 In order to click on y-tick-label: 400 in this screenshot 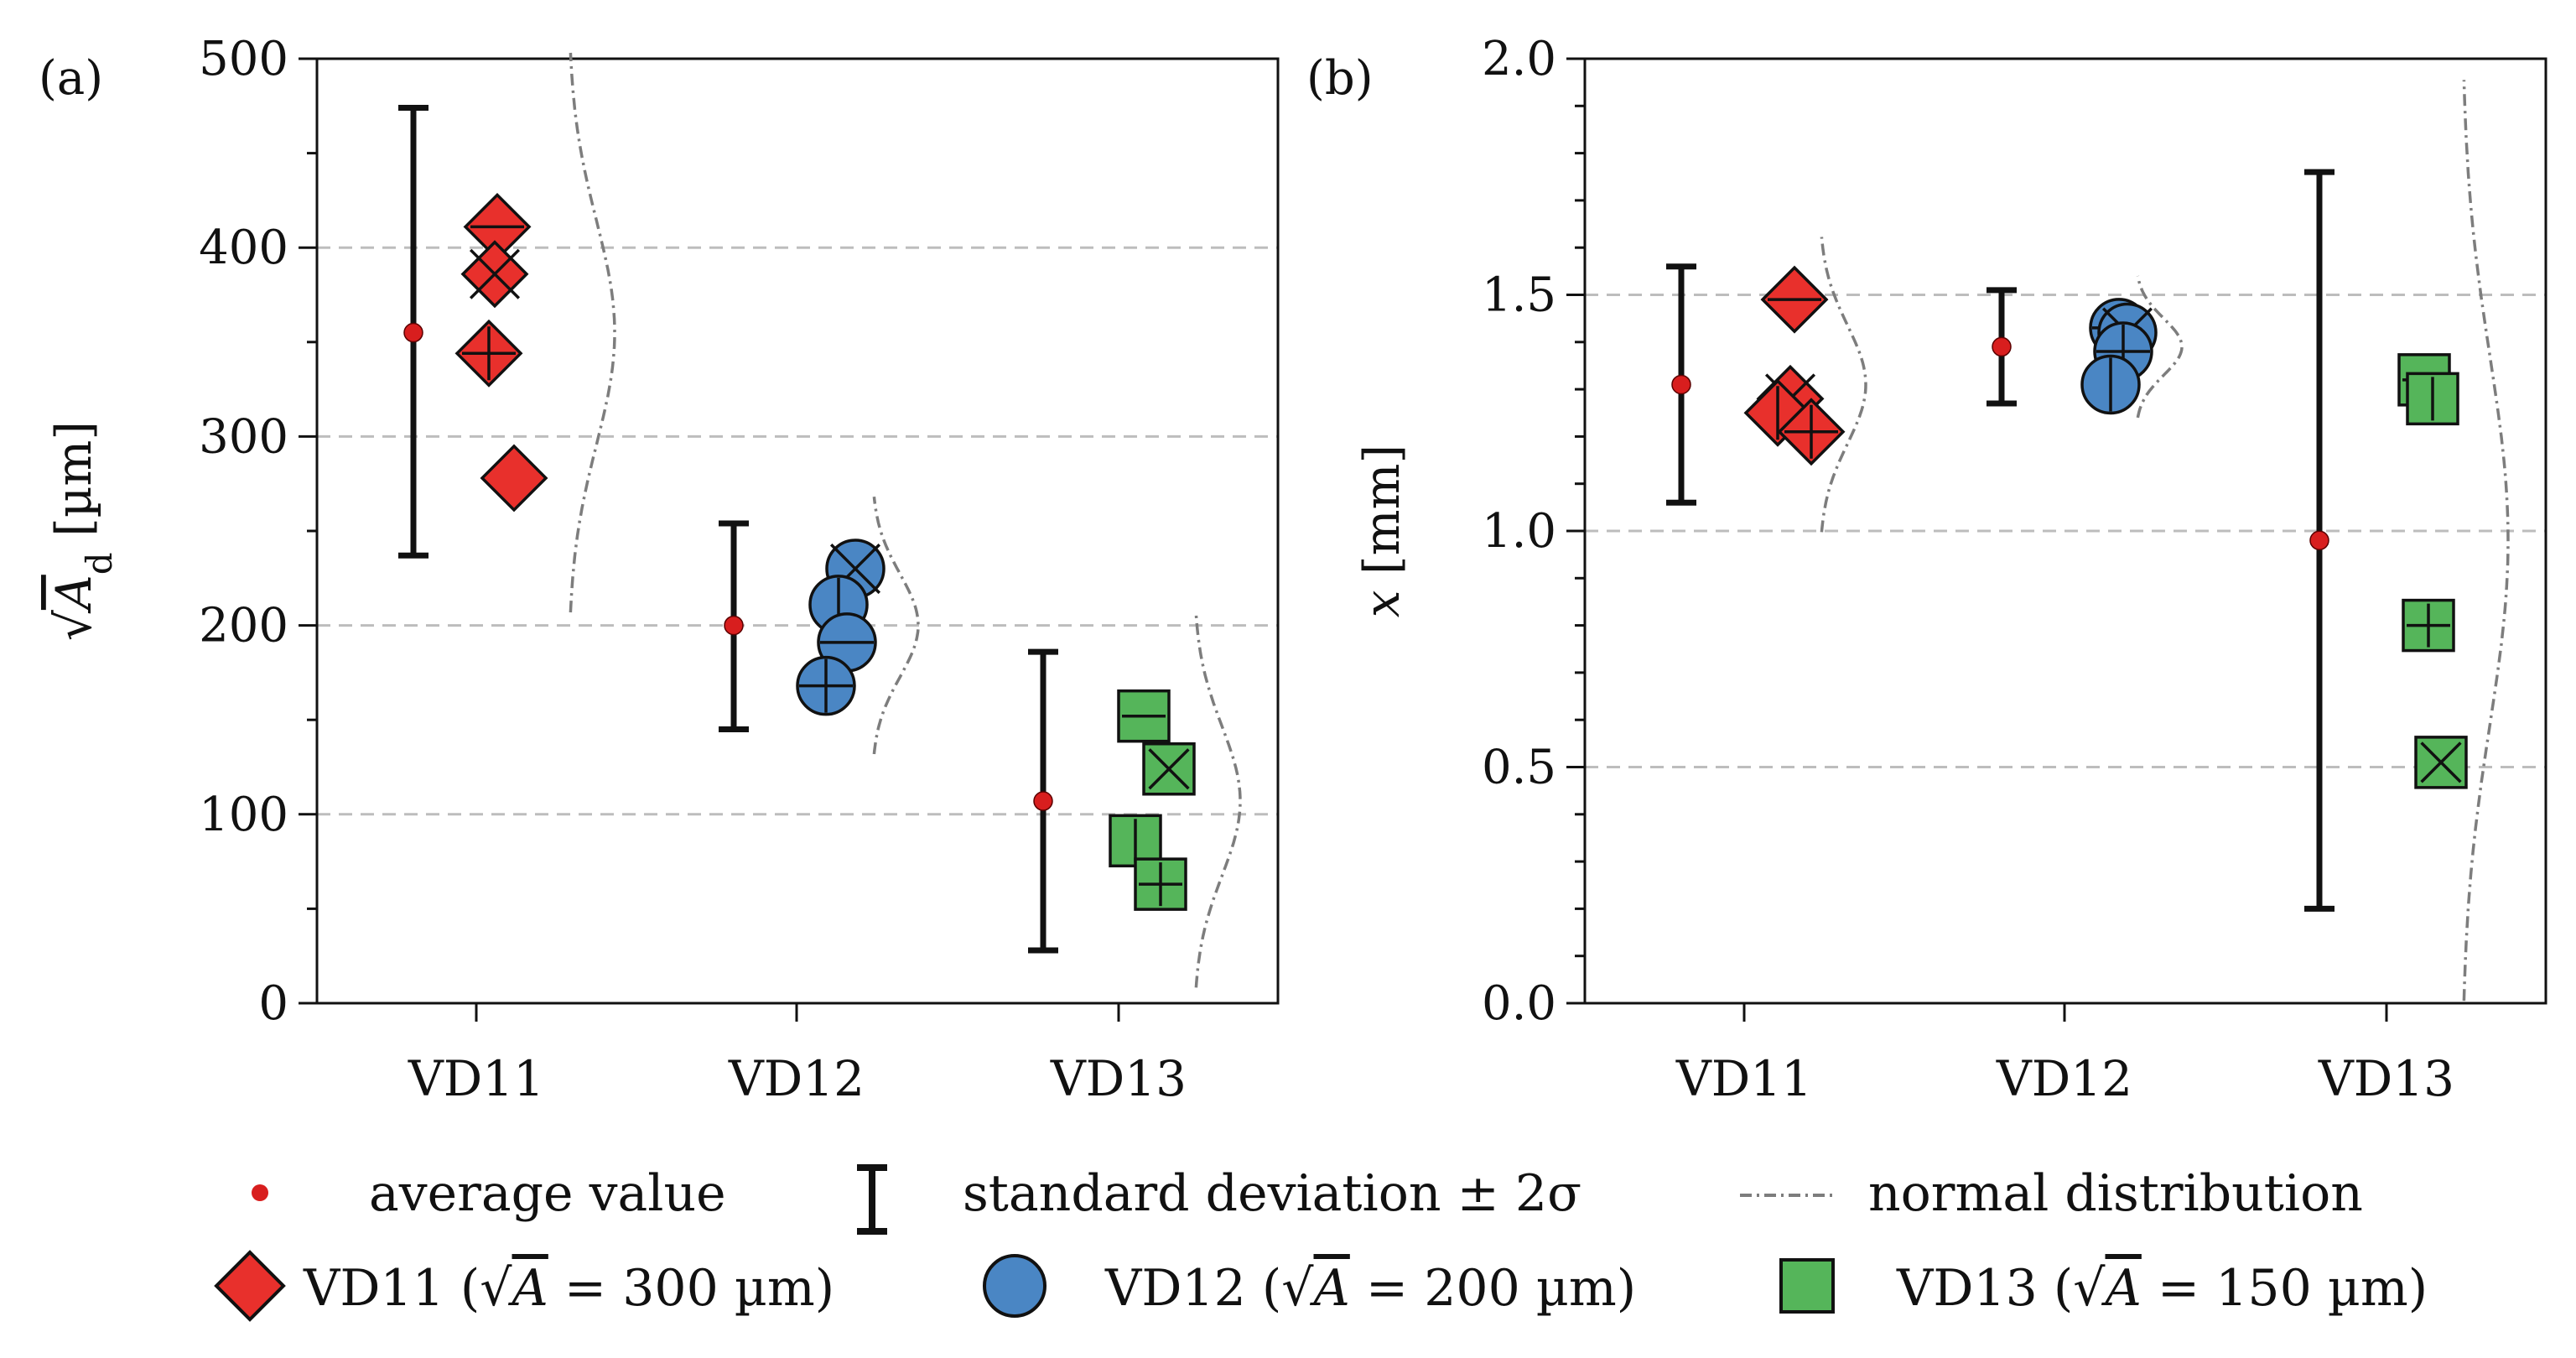, I will do `click(243, 248)`.